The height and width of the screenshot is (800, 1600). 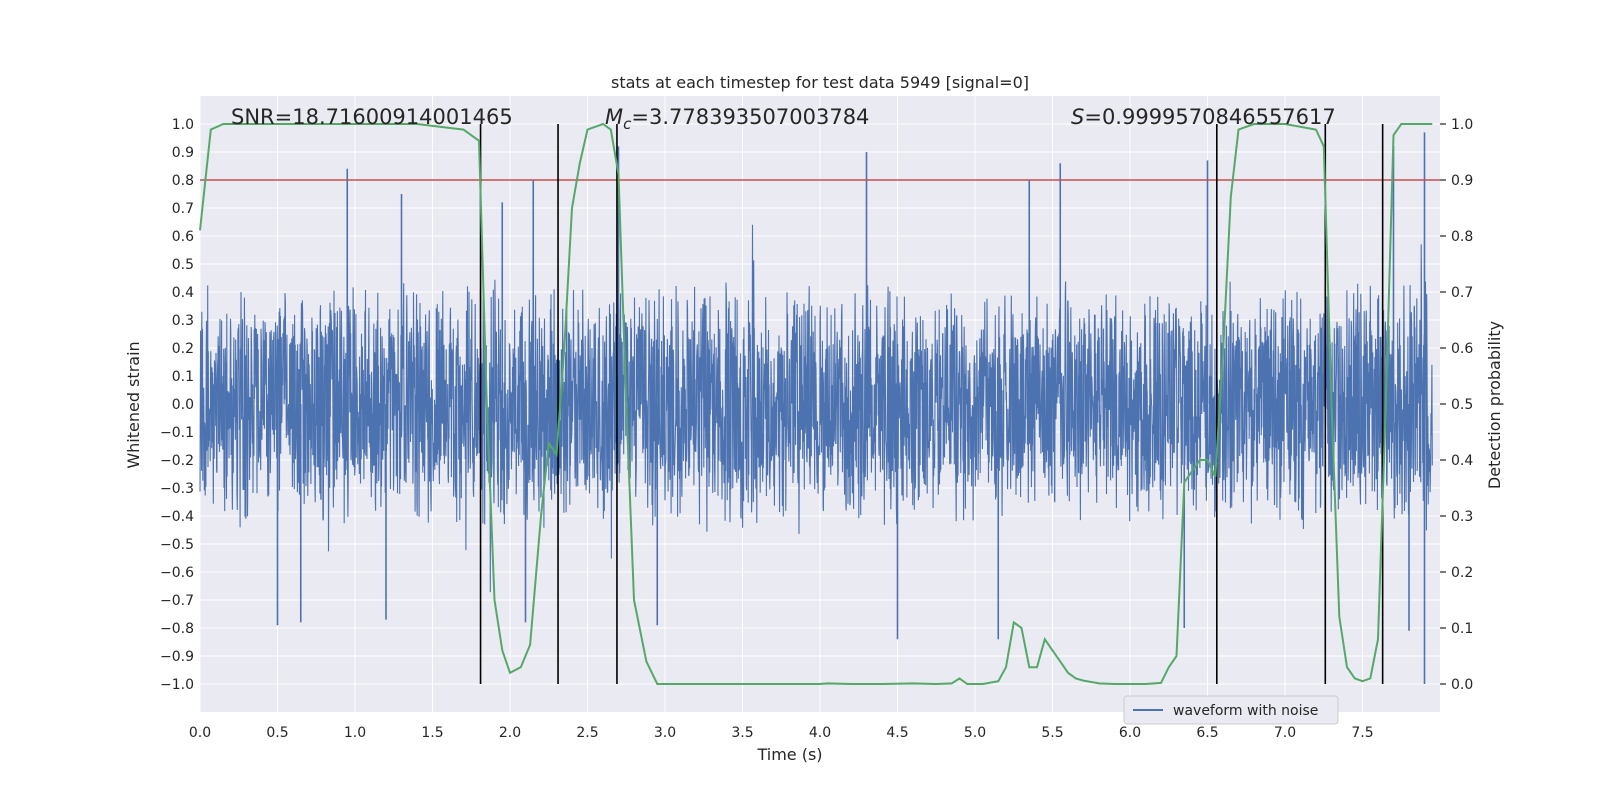 I want to click on legend: waveform with noise, so click(x=1231, y=710).